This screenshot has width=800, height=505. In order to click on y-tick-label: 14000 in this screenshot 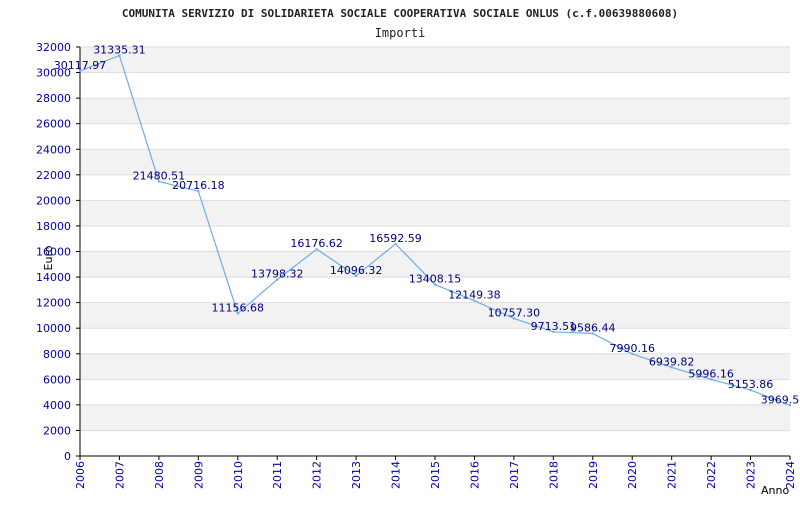, I will do `click(53, 277)`.